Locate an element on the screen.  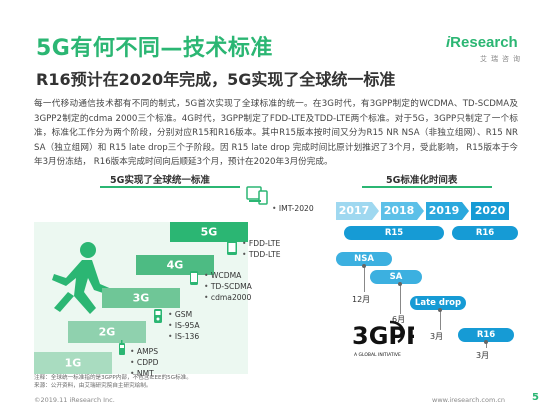
3gpp-logo-text: 3GPP is located at coordinates (383, 336).